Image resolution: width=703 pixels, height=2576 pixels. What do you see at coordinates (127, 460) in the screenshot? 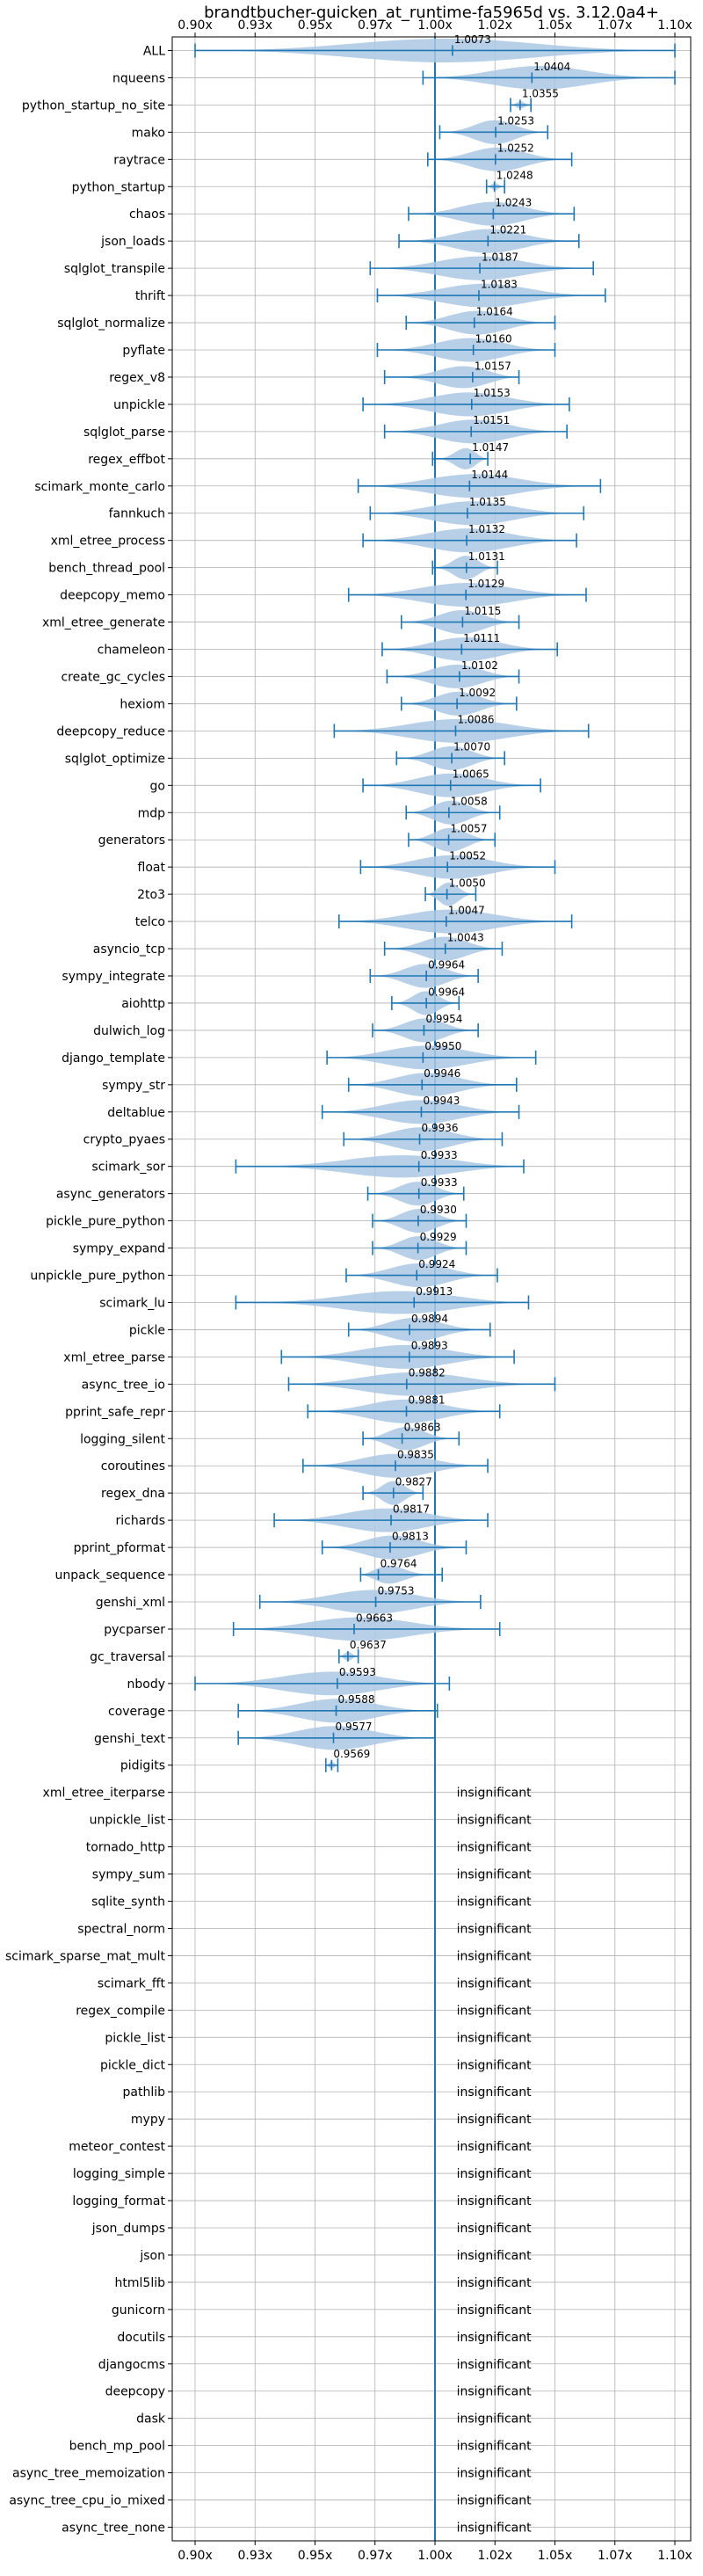
I see `benchmark-label: regex_effbot` at bounding box center [127, 460].